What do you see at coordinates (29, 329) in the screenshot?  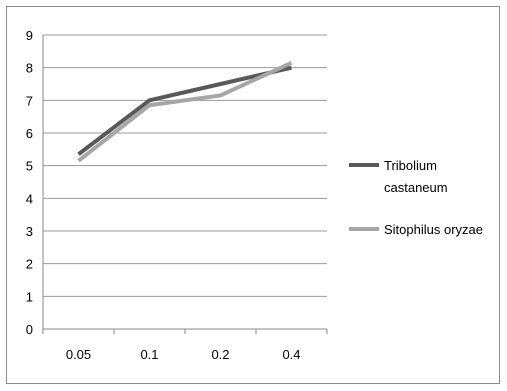 I see `y-tick-label: 0` at bounding box center [29, 329].